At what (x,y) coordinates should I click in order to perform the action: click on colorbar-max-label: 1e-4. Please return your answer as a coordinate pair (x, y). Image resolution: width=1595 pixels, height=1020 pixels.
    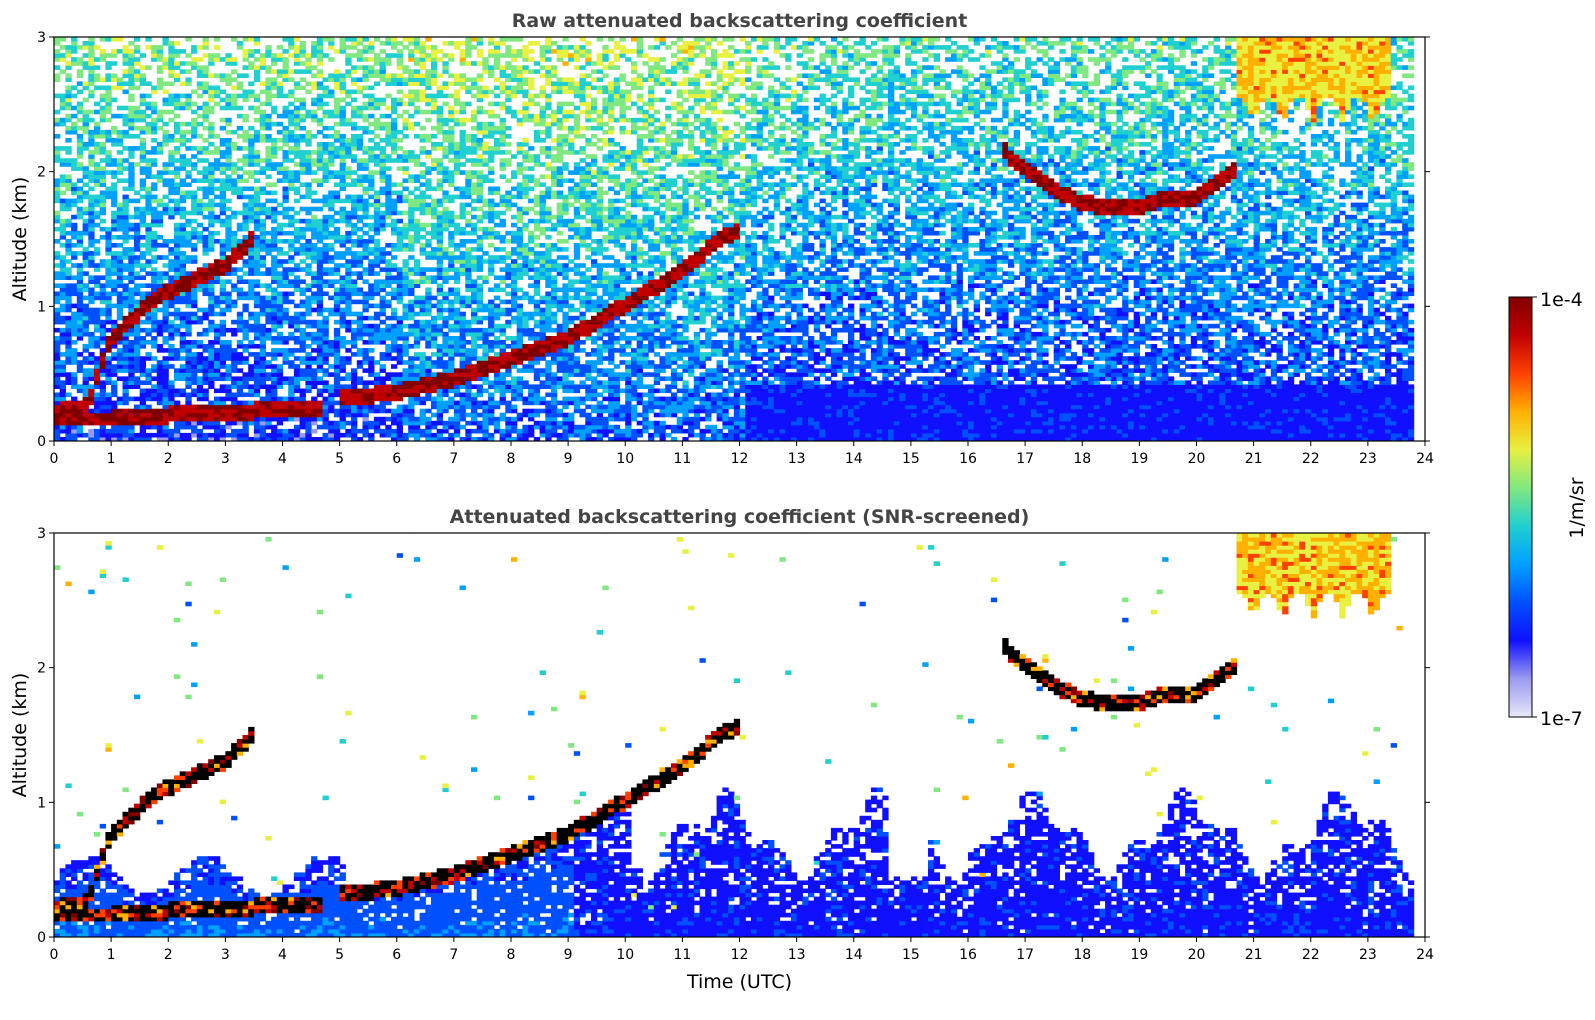
    Looking at the image, I should click on (1561, 300).